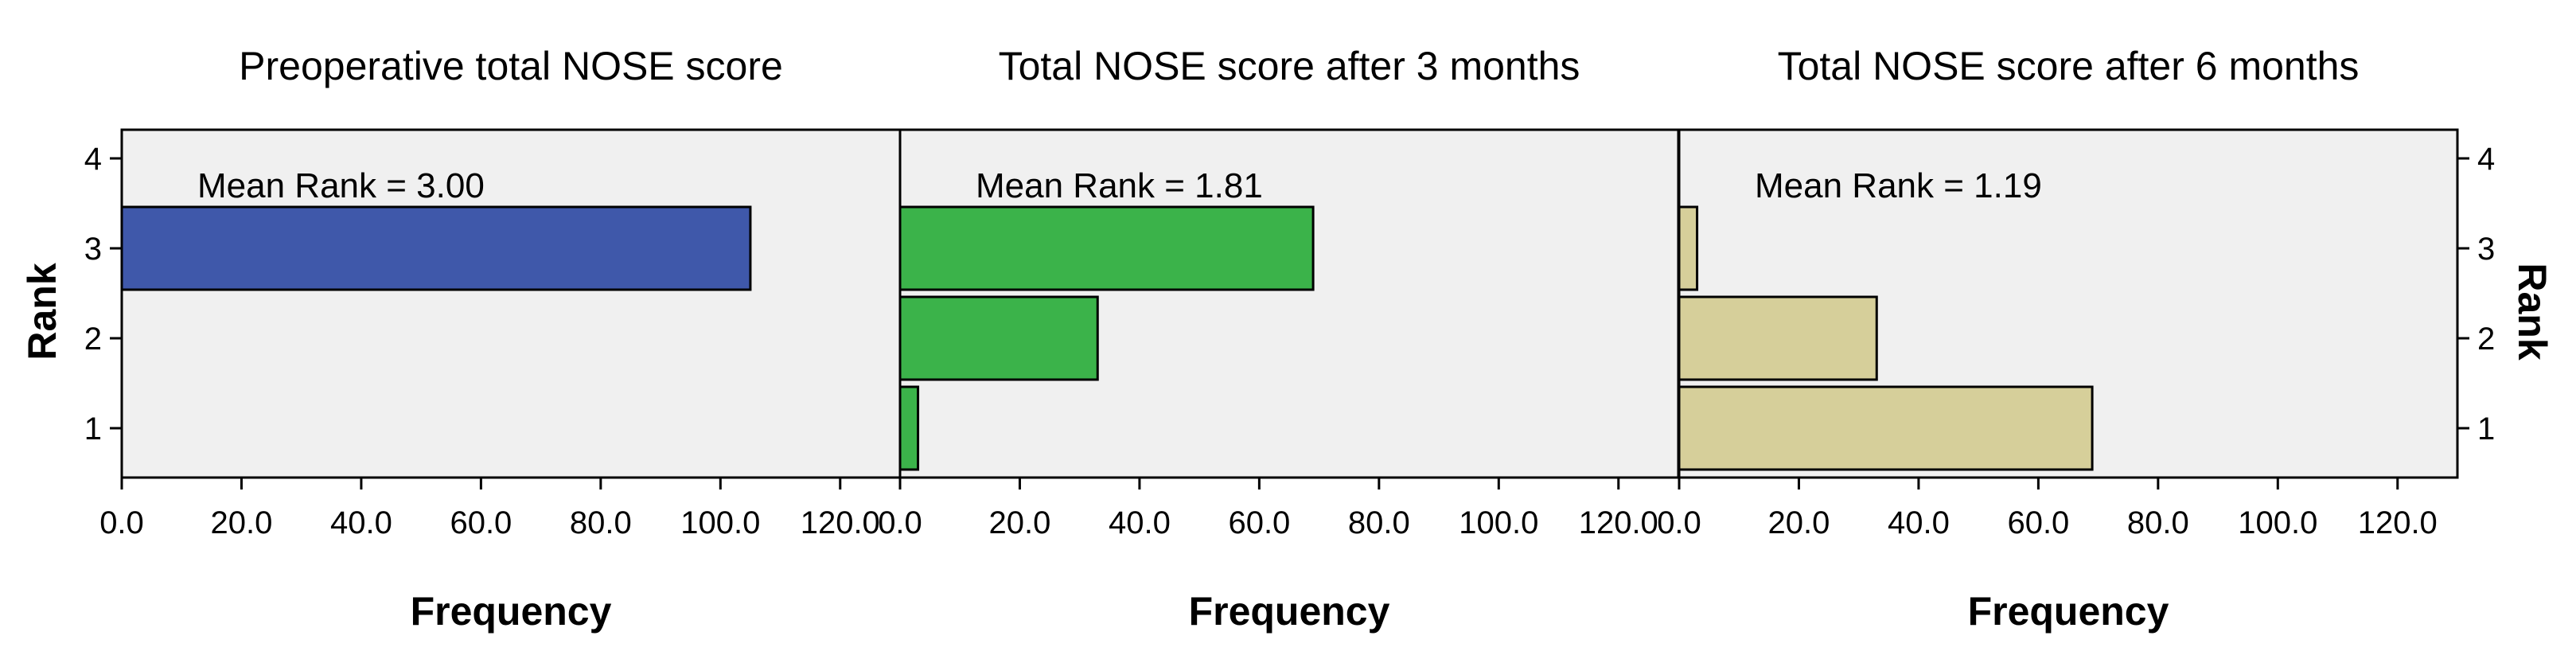 The image size is (2576, 663). Describe the element at coordinates (1119, 185) in the screenshot. I see `mean-rank-label: Mean Rank = 1.81` at that location.